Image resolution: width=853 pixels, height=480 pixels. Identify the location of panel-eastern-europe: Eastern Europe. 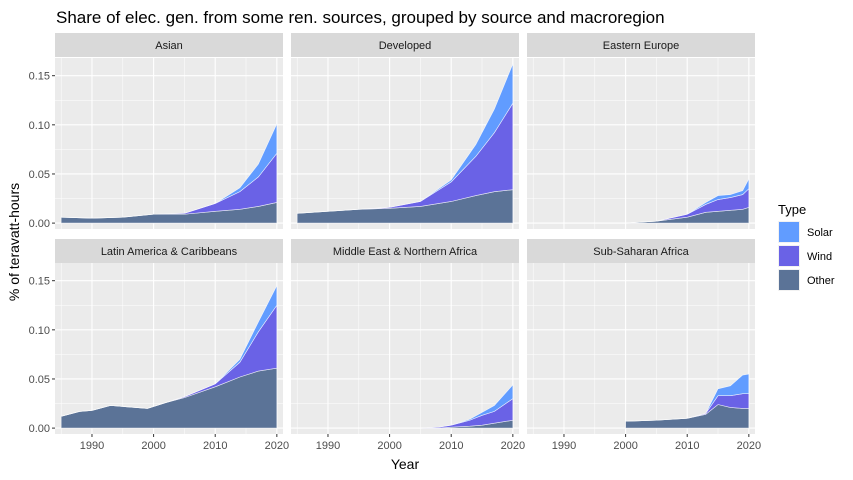
(641, 131).